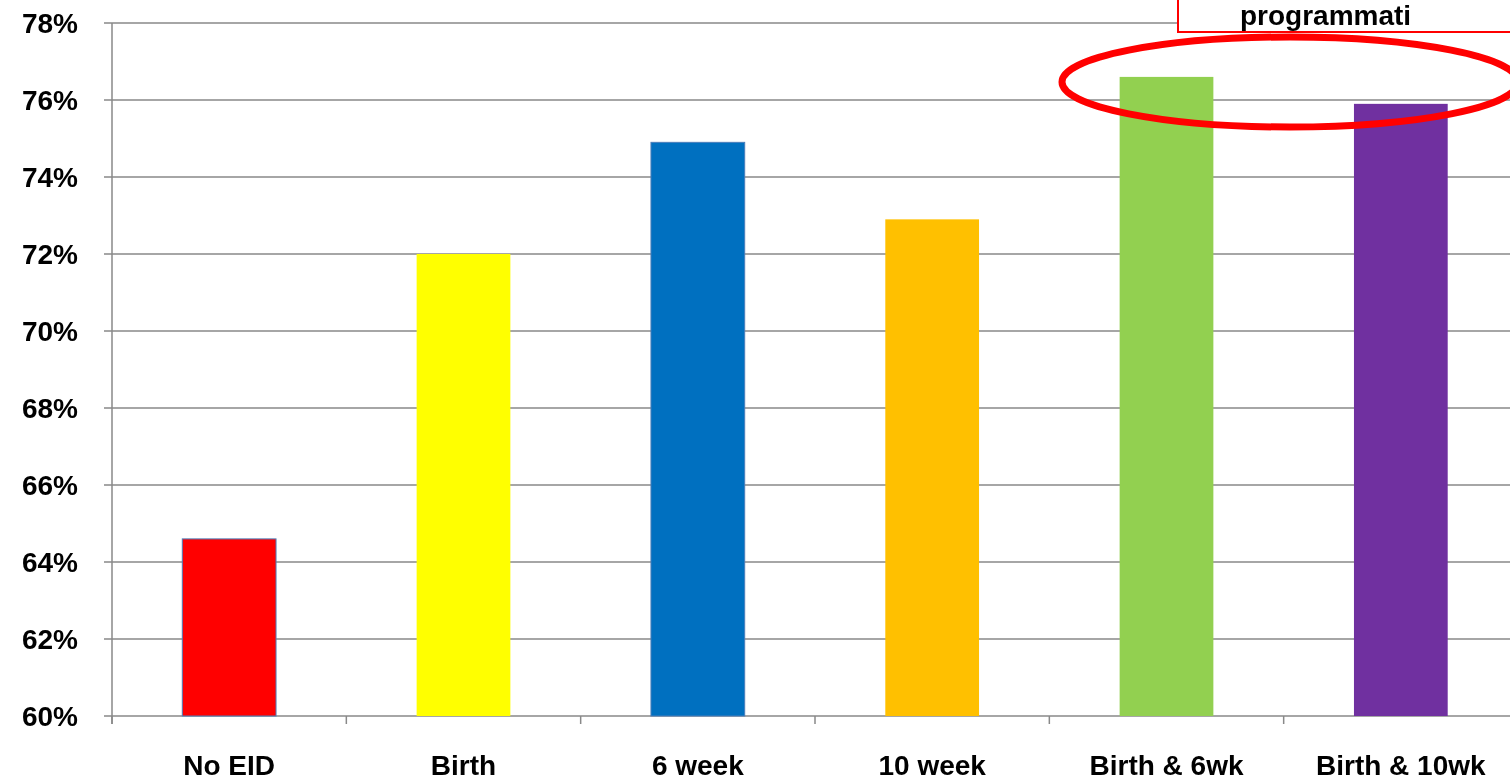 The width and height of the screenshot is (1510, 779). I want to click on x-tick-label: Birth & 10wk, so click(1401, 764).